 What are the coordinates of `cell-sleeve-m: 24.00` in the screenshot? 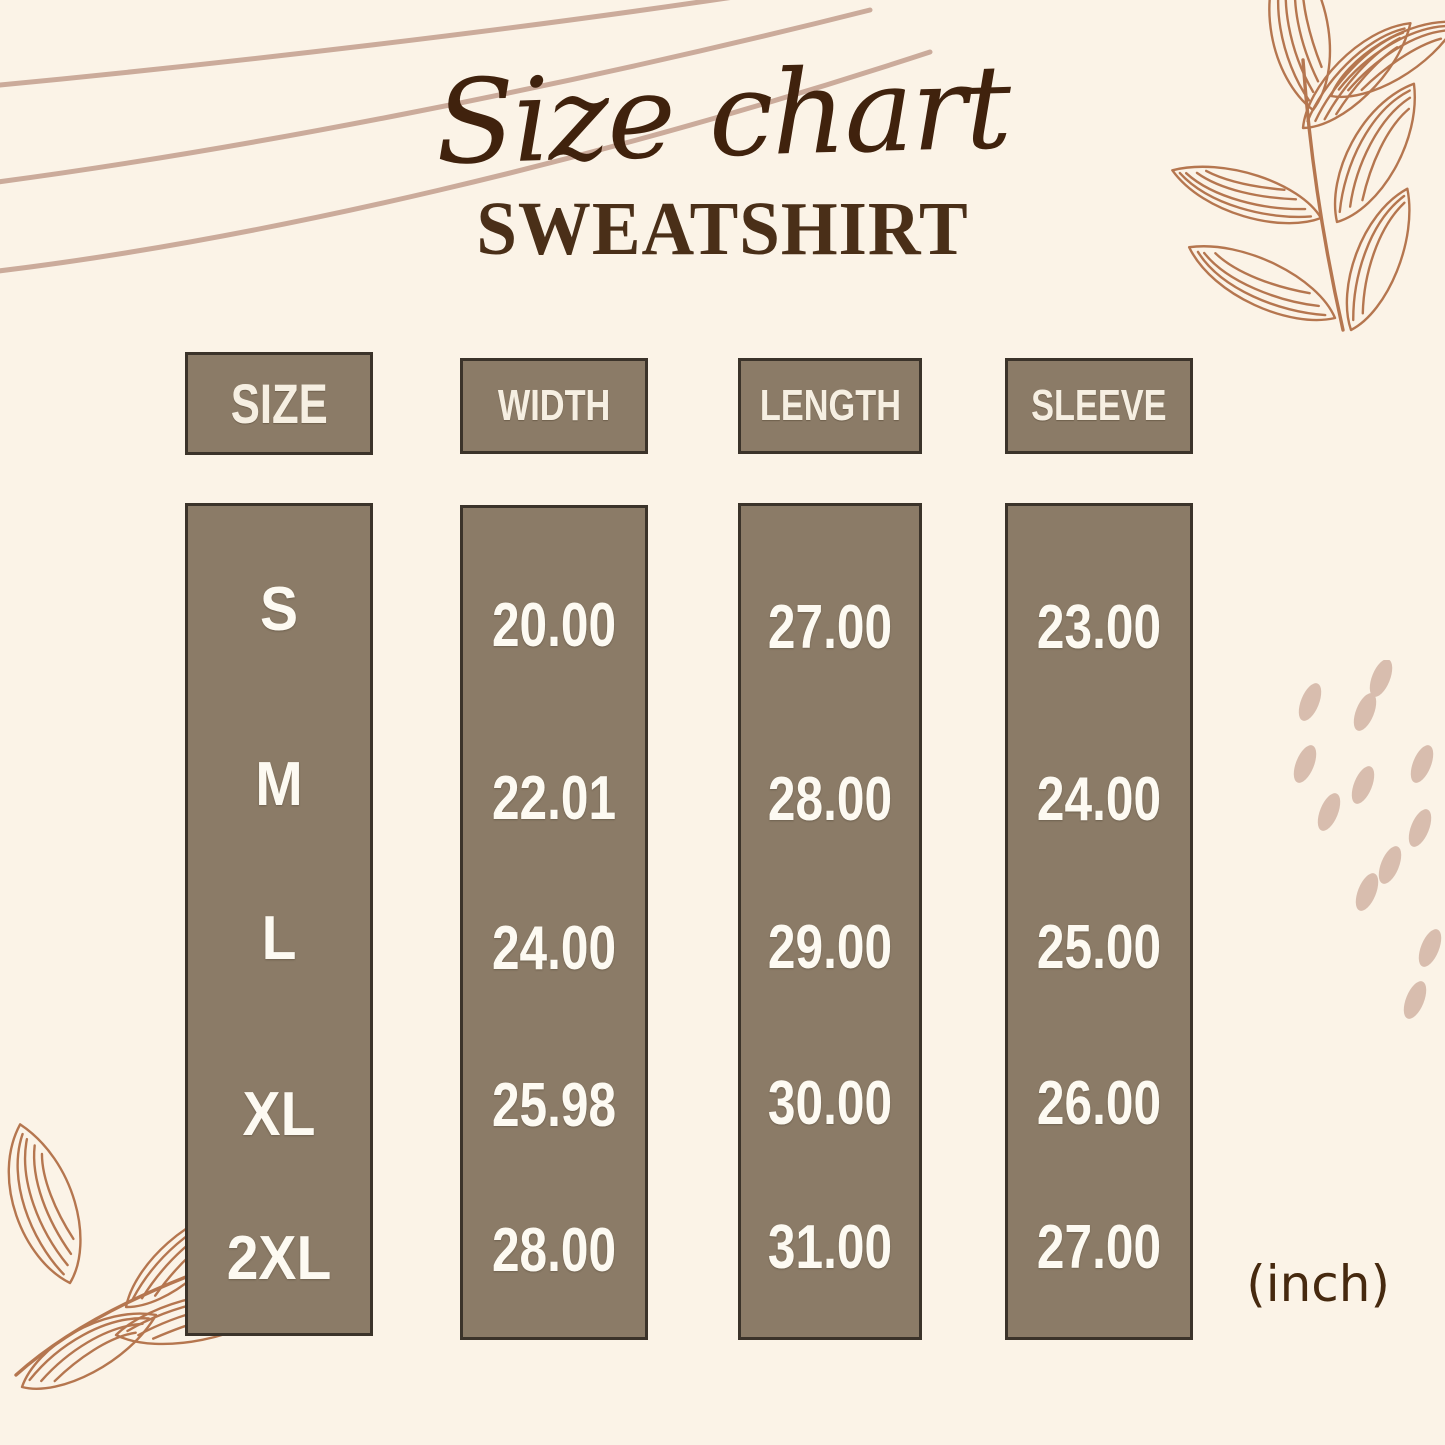 It's located at (1099, 799).